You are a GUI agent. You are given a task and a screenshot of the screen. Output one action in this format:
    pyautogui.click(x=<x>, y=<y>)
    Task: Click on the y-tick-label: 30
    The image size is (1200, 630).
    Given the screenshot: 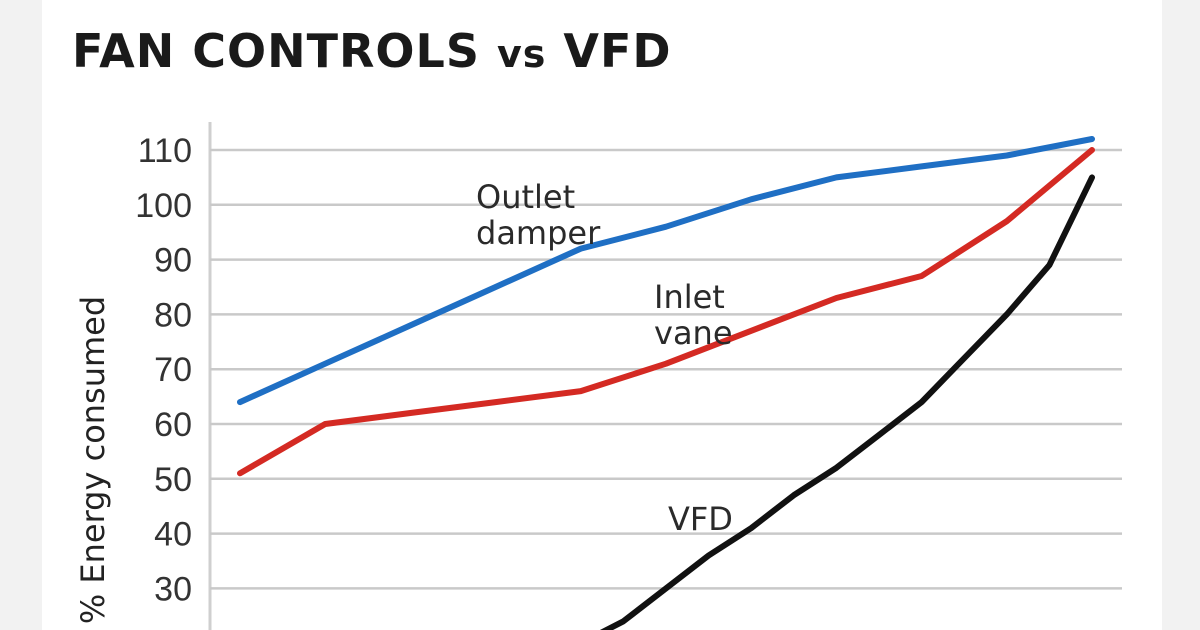 What is the action you would take?
    pyautogui.click(x=173, y=589)
    